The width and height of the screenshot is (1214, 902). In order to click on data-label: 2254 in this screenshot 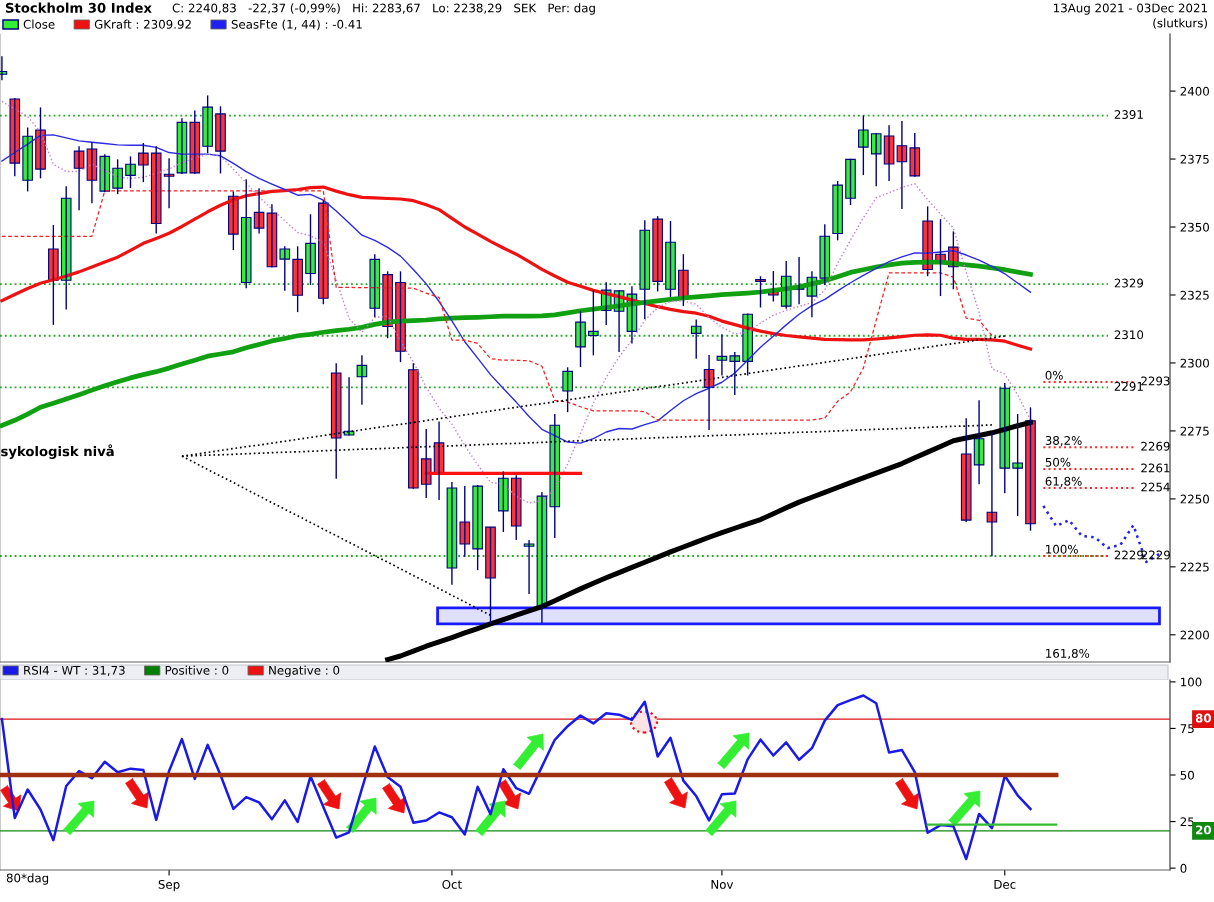, I will do `click(1155, 487)`.